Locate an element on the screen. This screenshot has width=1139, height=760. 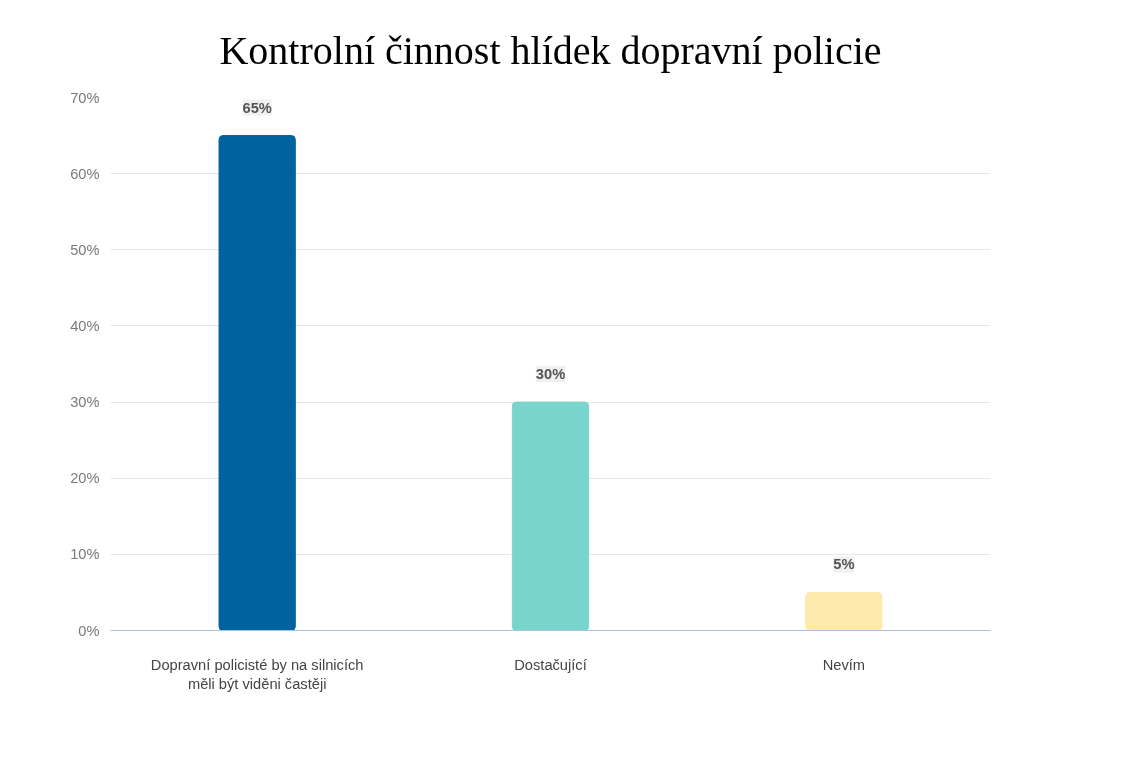
chart-title: Kontrolní činnost hlídek dopravní policie is located at coordinates (550, 50).